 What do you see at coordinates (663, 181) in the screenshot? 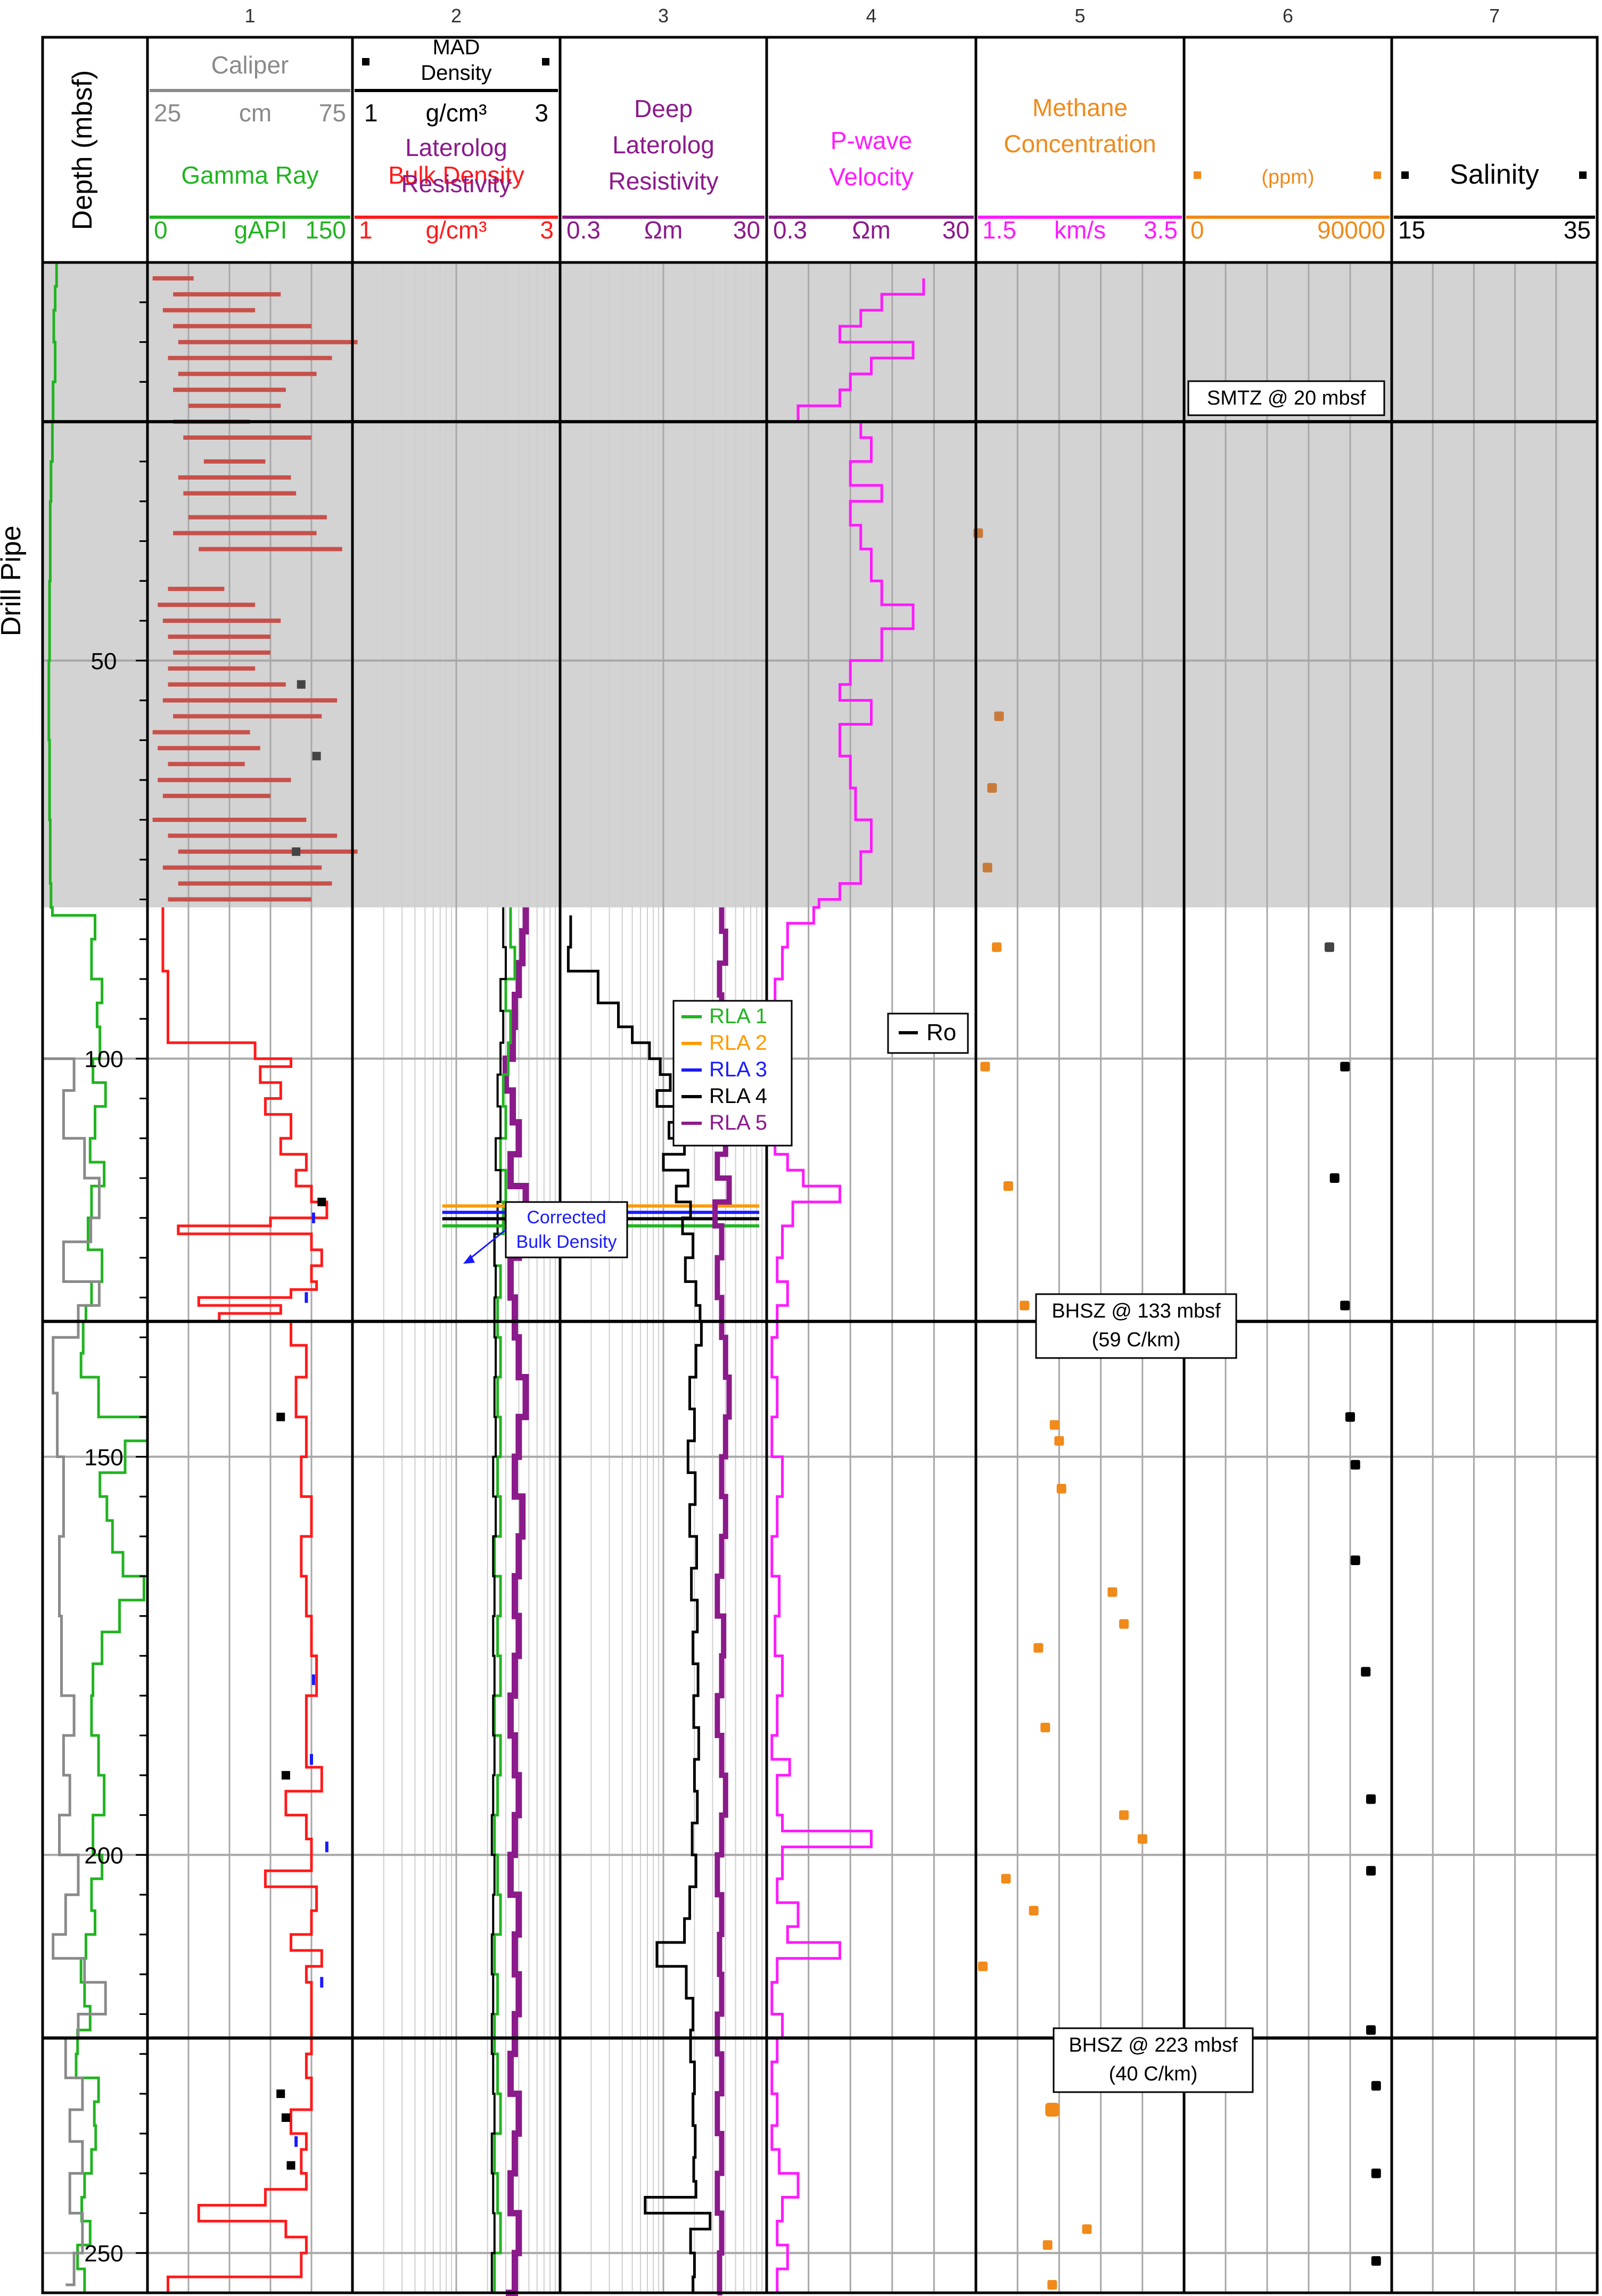
I see `header-title: Resistivity` at bounding box center [663, 181].